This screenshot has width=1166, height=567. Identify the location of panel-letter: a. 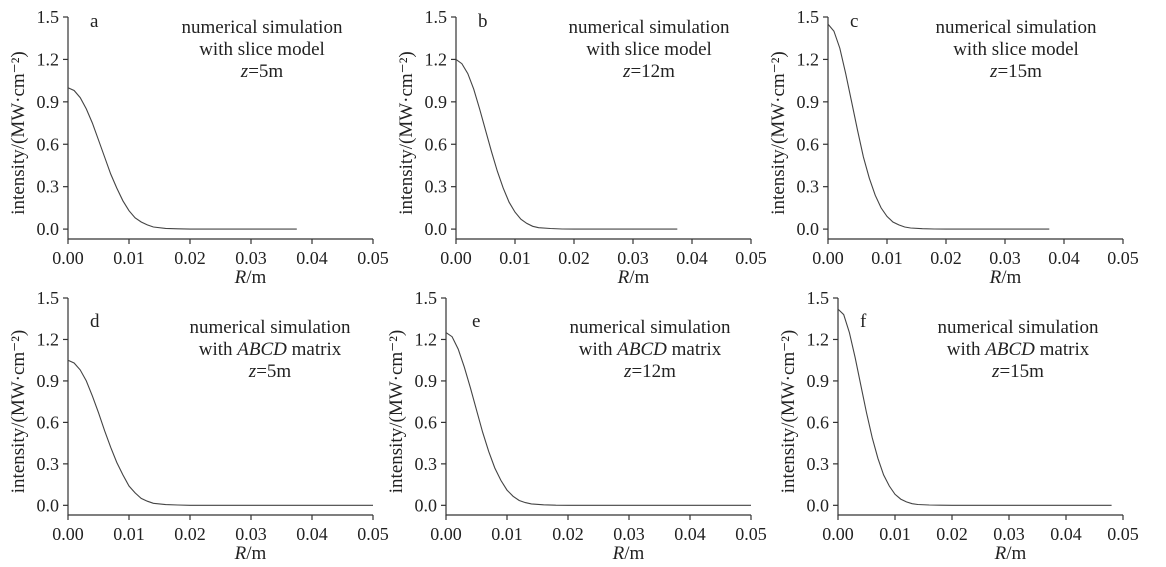
(94, 21).